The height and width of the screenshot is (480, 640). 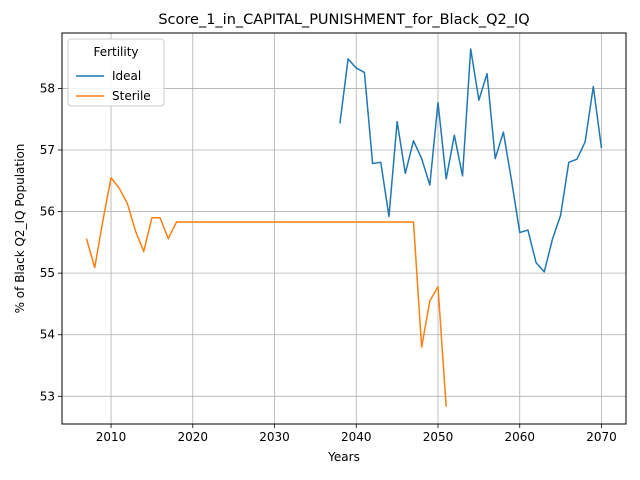 What do you see at coordinates (47, 273) in the screenshot?
I see `y-tick-label: 55` at bounding box center [47, 273].